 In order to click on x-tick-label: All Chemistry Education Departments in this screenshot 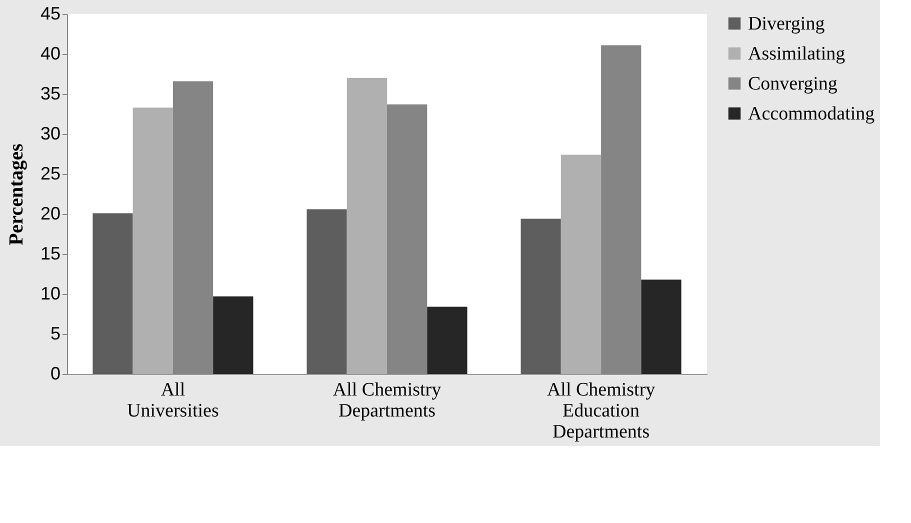, I will do `click(601, 411)`.